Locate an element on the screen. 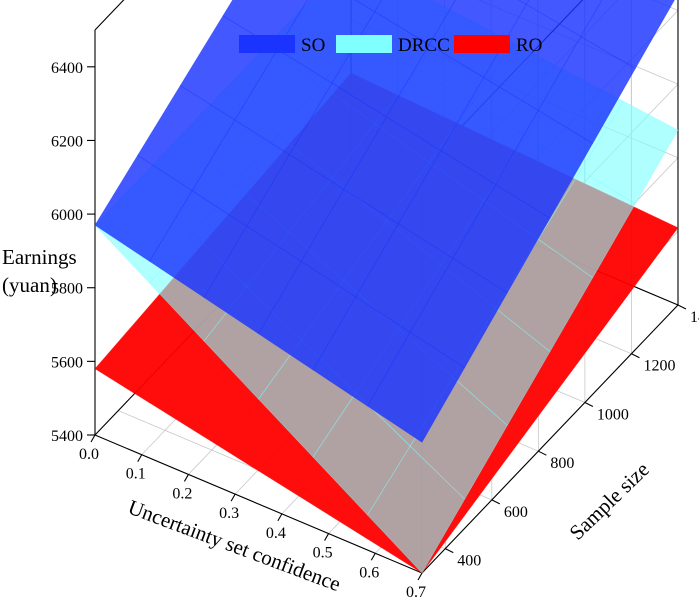 This screenshot has height=600, width=699. z-tick-label: 5600 is located at coordinates (67, 362).